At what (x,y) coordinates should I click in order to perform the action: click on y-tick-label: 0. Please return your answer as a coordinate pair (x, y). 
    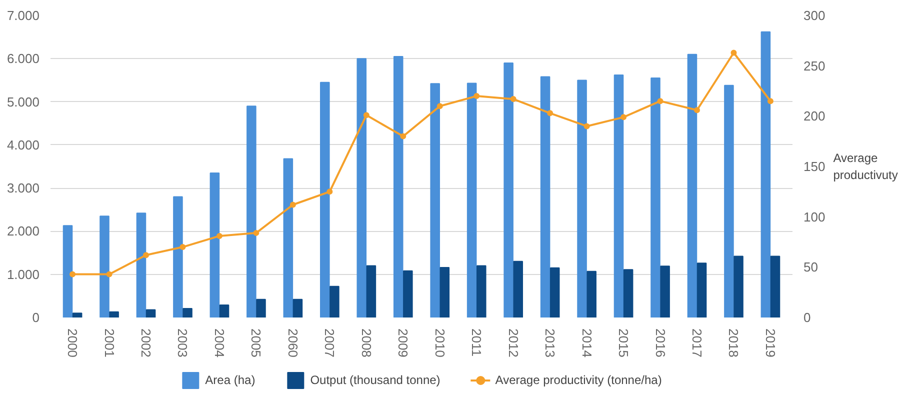
    Looking at the image, I should click on (36, 317).